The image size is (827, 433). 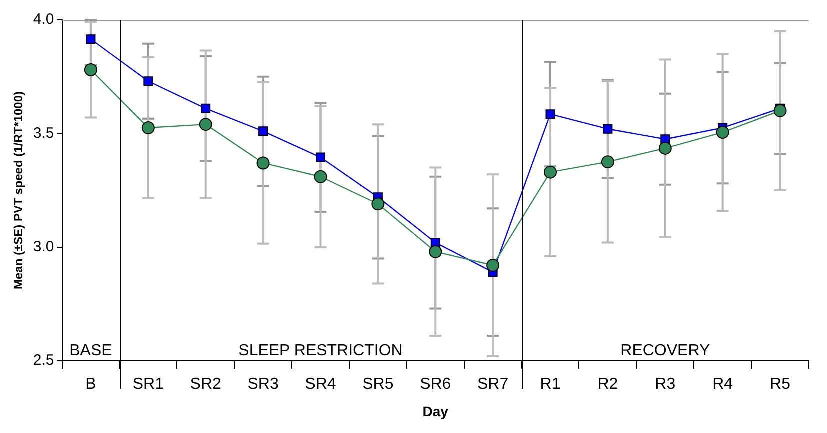 I want to click on y-tick-label: 3.5, so click(x=43, y=133).